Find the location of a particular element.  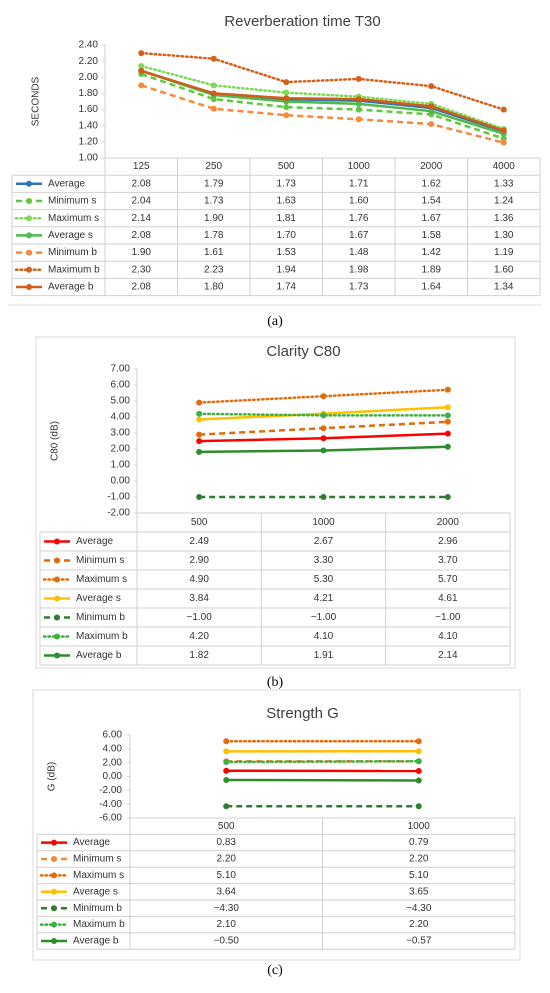

value-label: 2.04 is located at coordinates (142, 201).